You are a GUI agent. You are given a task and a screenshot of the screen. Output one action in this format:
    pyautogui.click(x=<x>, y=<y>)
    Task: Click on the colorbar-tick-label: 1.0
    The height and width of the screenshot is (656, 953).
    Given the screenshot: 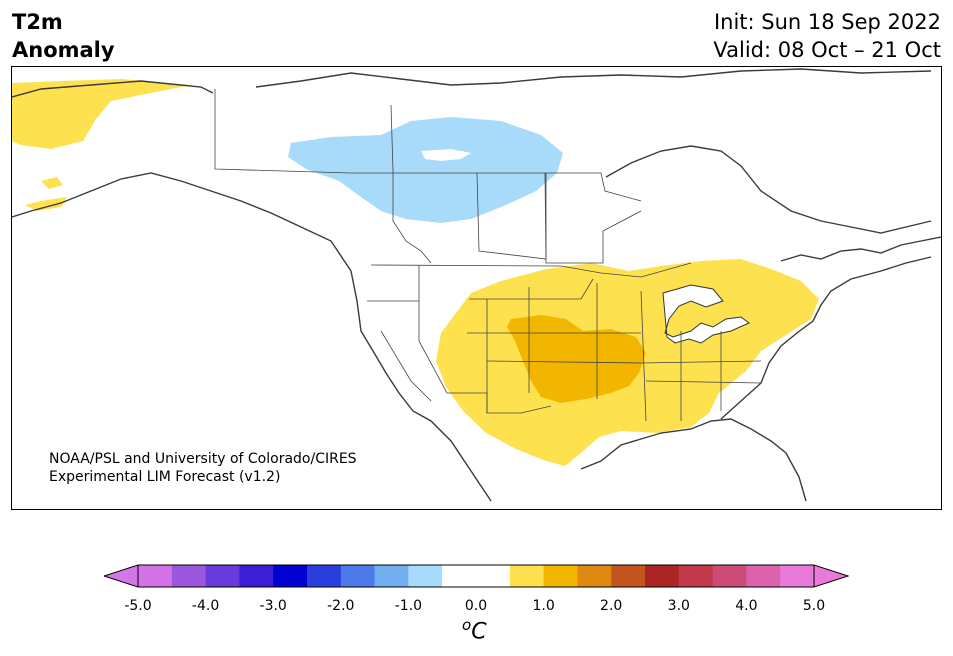 What is the action you would take?
    pyautogui.click(x=543, y=606)
    